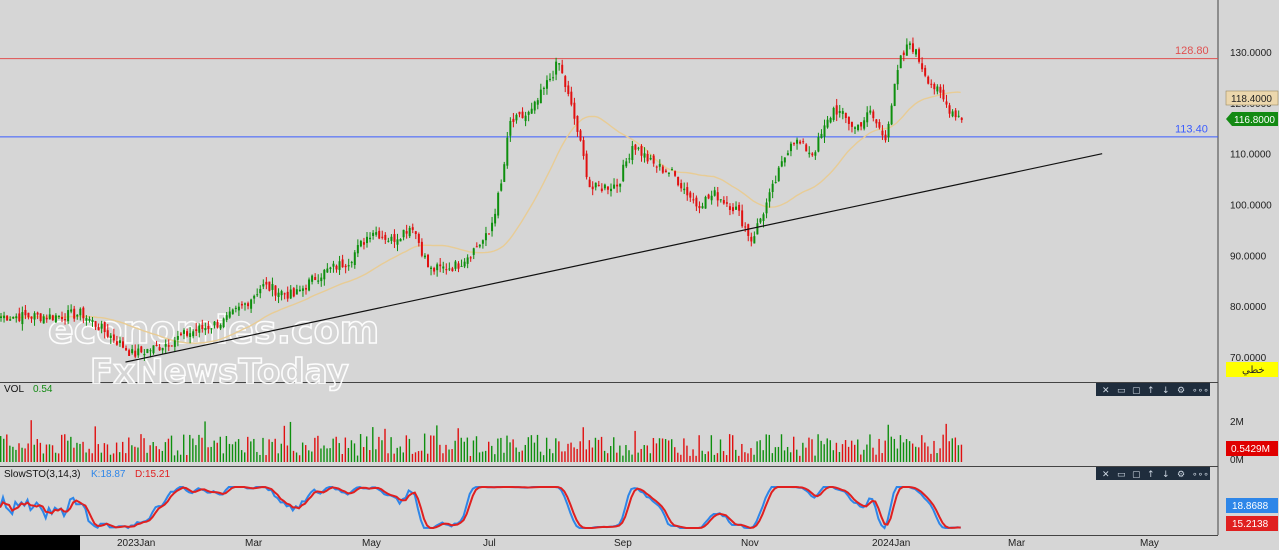 The width and height of the screenshot is (1279, 550). I want to click on drawing-tool-bg, so click(1252, 369).